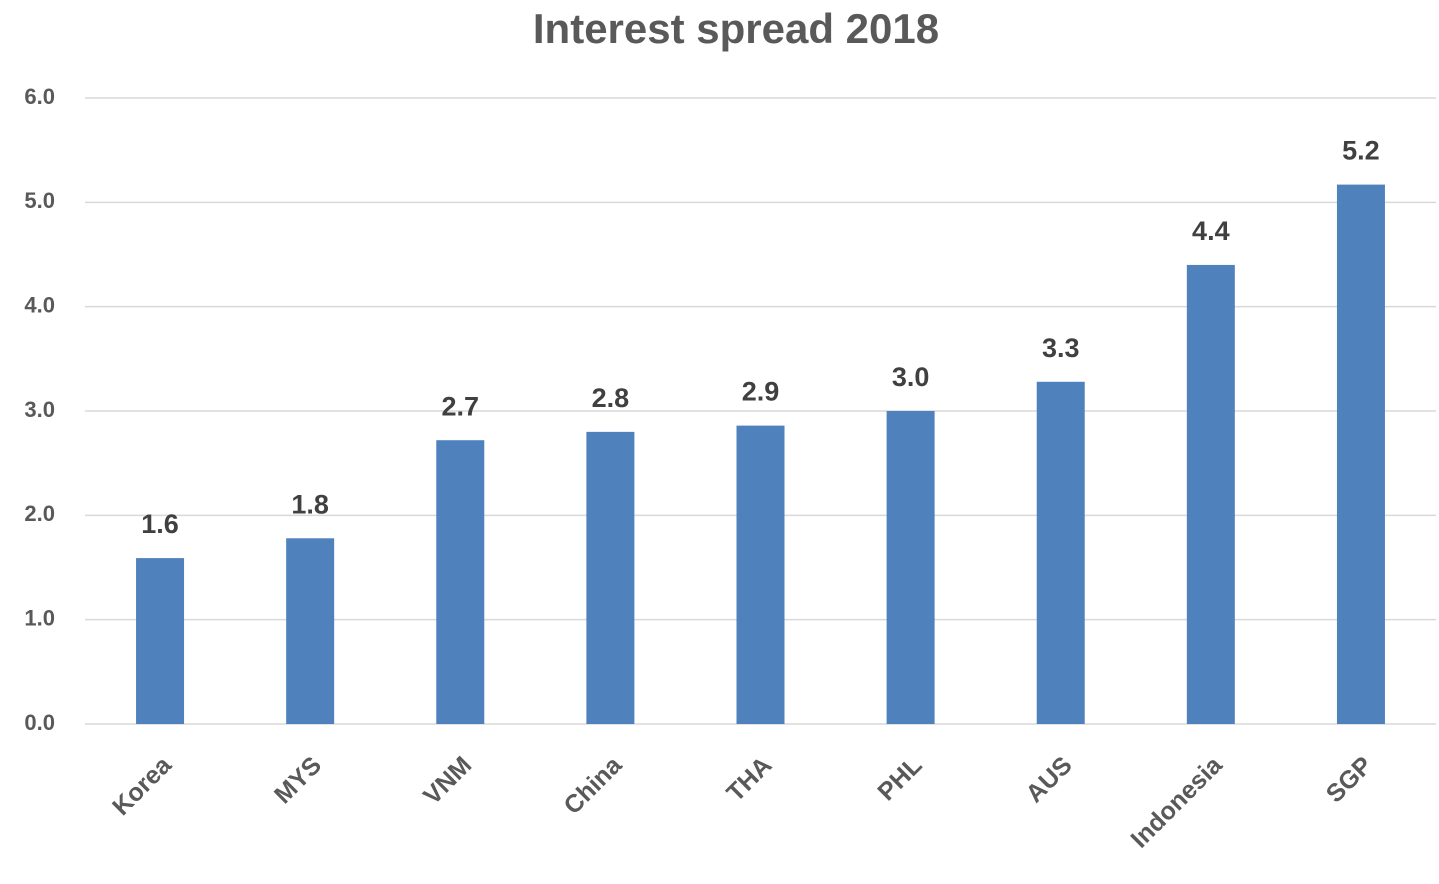 This screenshot has width=1439, height=884. What do you see at coordinates (1049, 779) in the screenshot?
I see `x-tick-label: AUS` at bounding box center [1049, 779].